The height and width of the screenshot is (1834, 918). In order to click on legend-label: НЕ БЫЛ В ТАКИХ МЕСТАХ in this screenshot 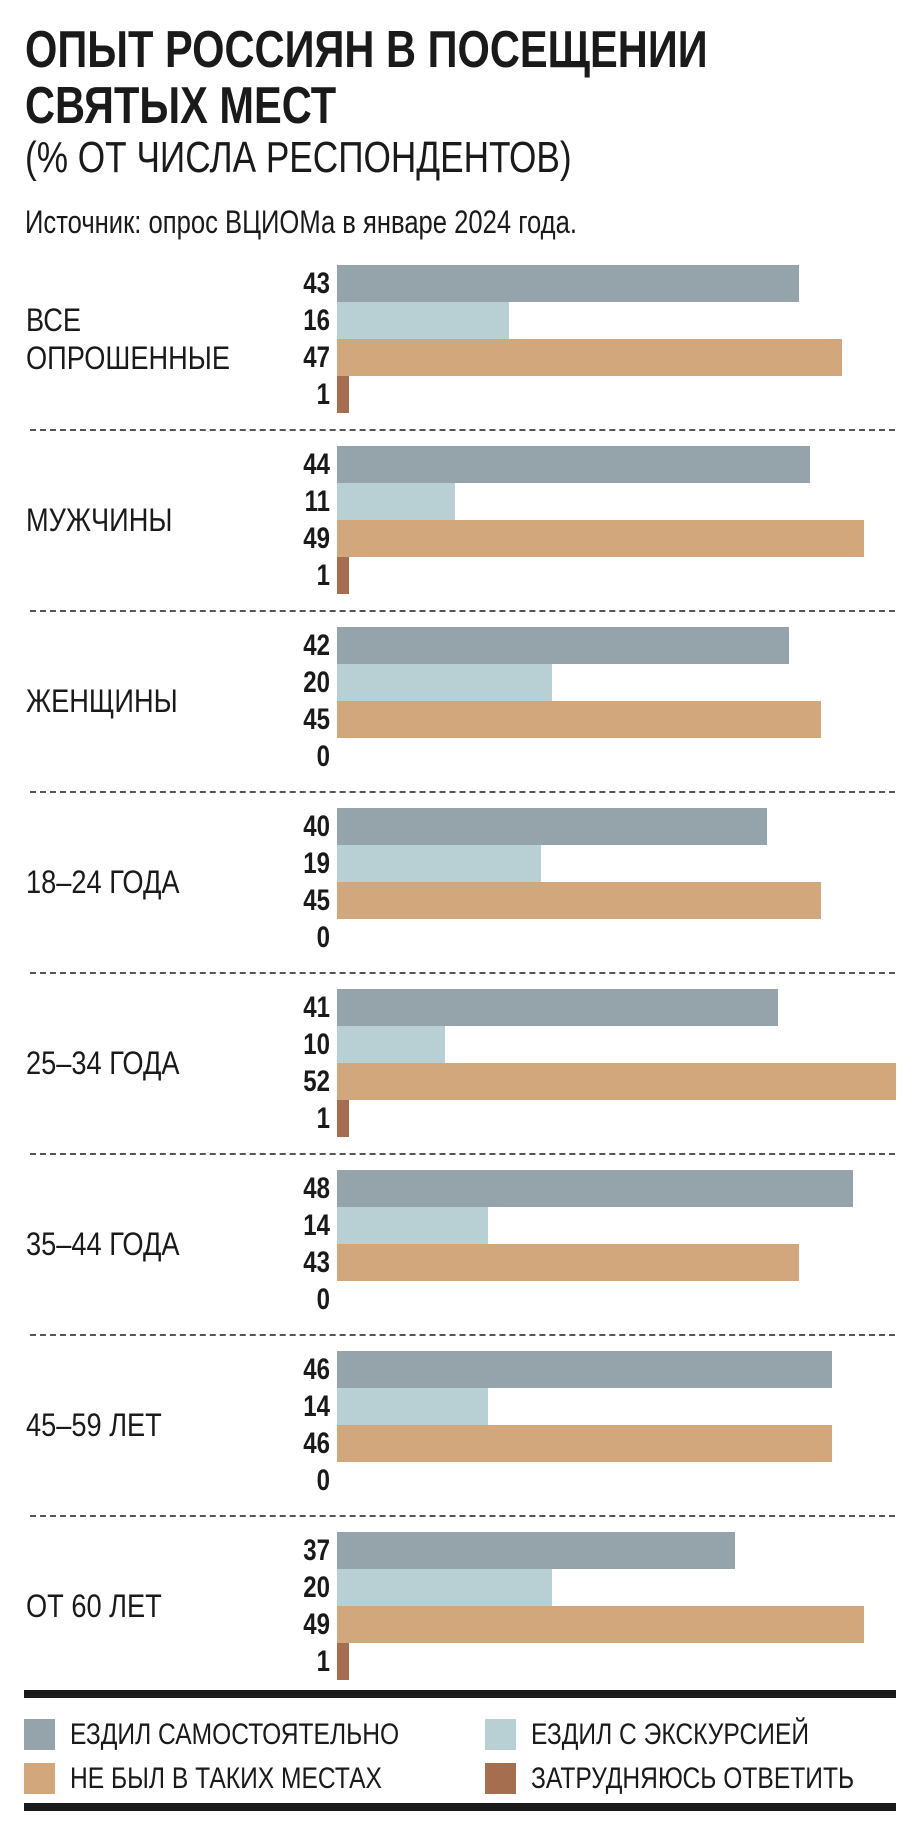, I will do `click(226, 1778)`.